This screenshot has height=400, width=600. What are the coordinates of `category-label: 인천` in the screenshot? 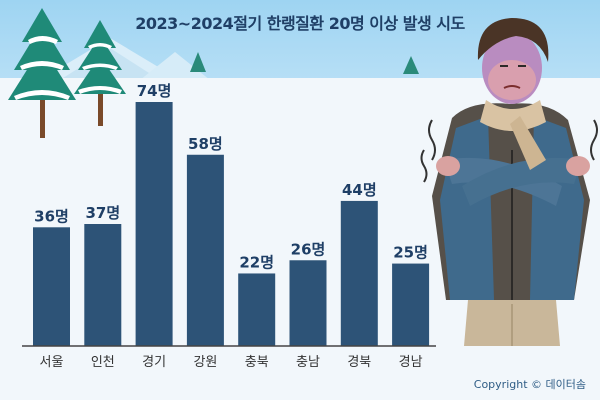 It's located at (103, 362).